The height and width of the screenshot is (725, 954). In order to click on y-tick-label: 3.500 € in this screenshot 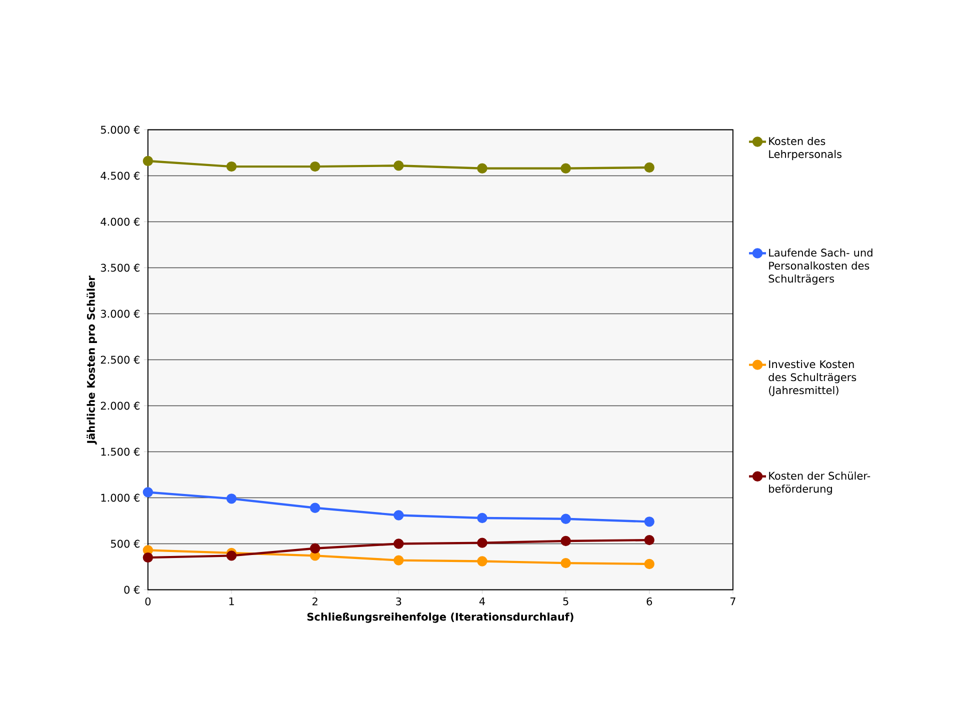, I will do `click(120, 268)`.